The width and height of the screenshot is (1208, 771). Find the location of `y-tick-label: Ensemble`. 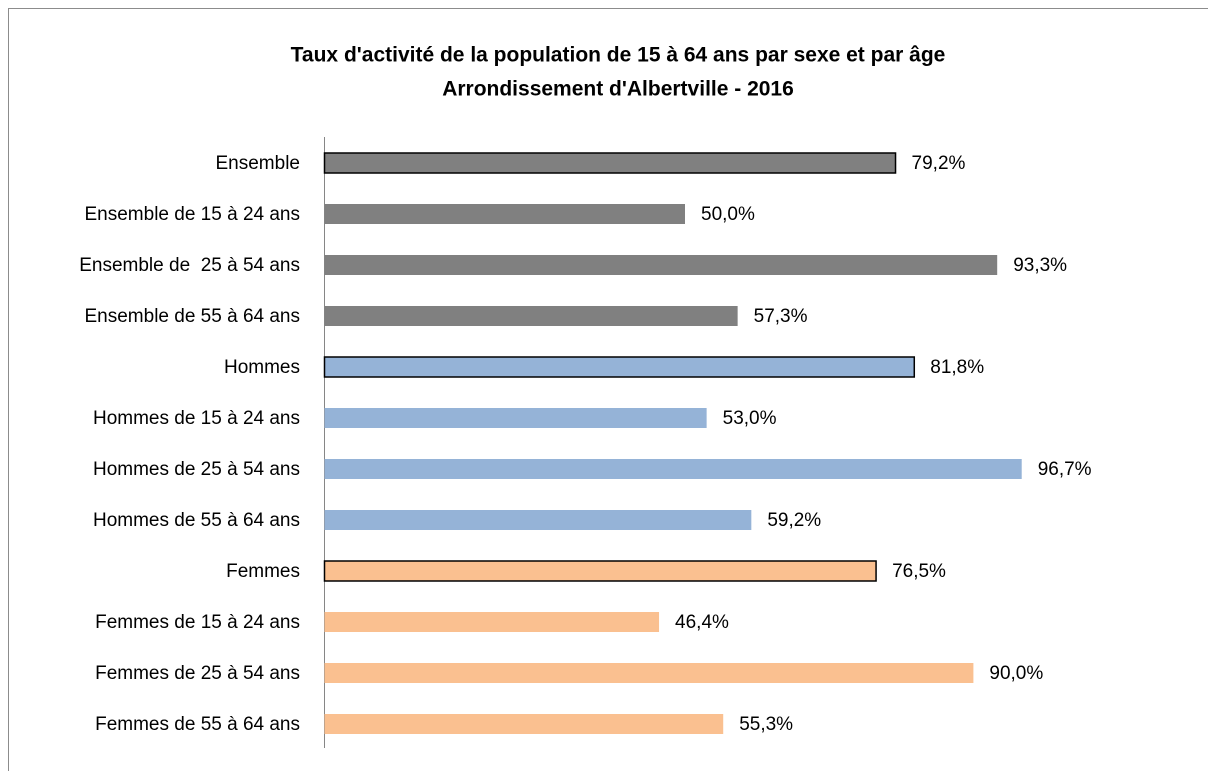

y-tick-label: Ensemble is located at coordinates (258, 163).